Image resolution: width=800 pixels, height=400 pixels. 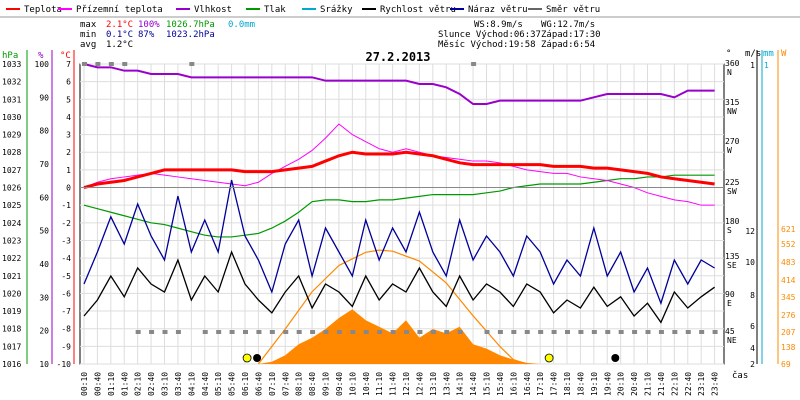 What do you see at coordinates (11, 223) in the screenshot?
I see `tick-hpa: 1024` at bounding box center [11, 223].